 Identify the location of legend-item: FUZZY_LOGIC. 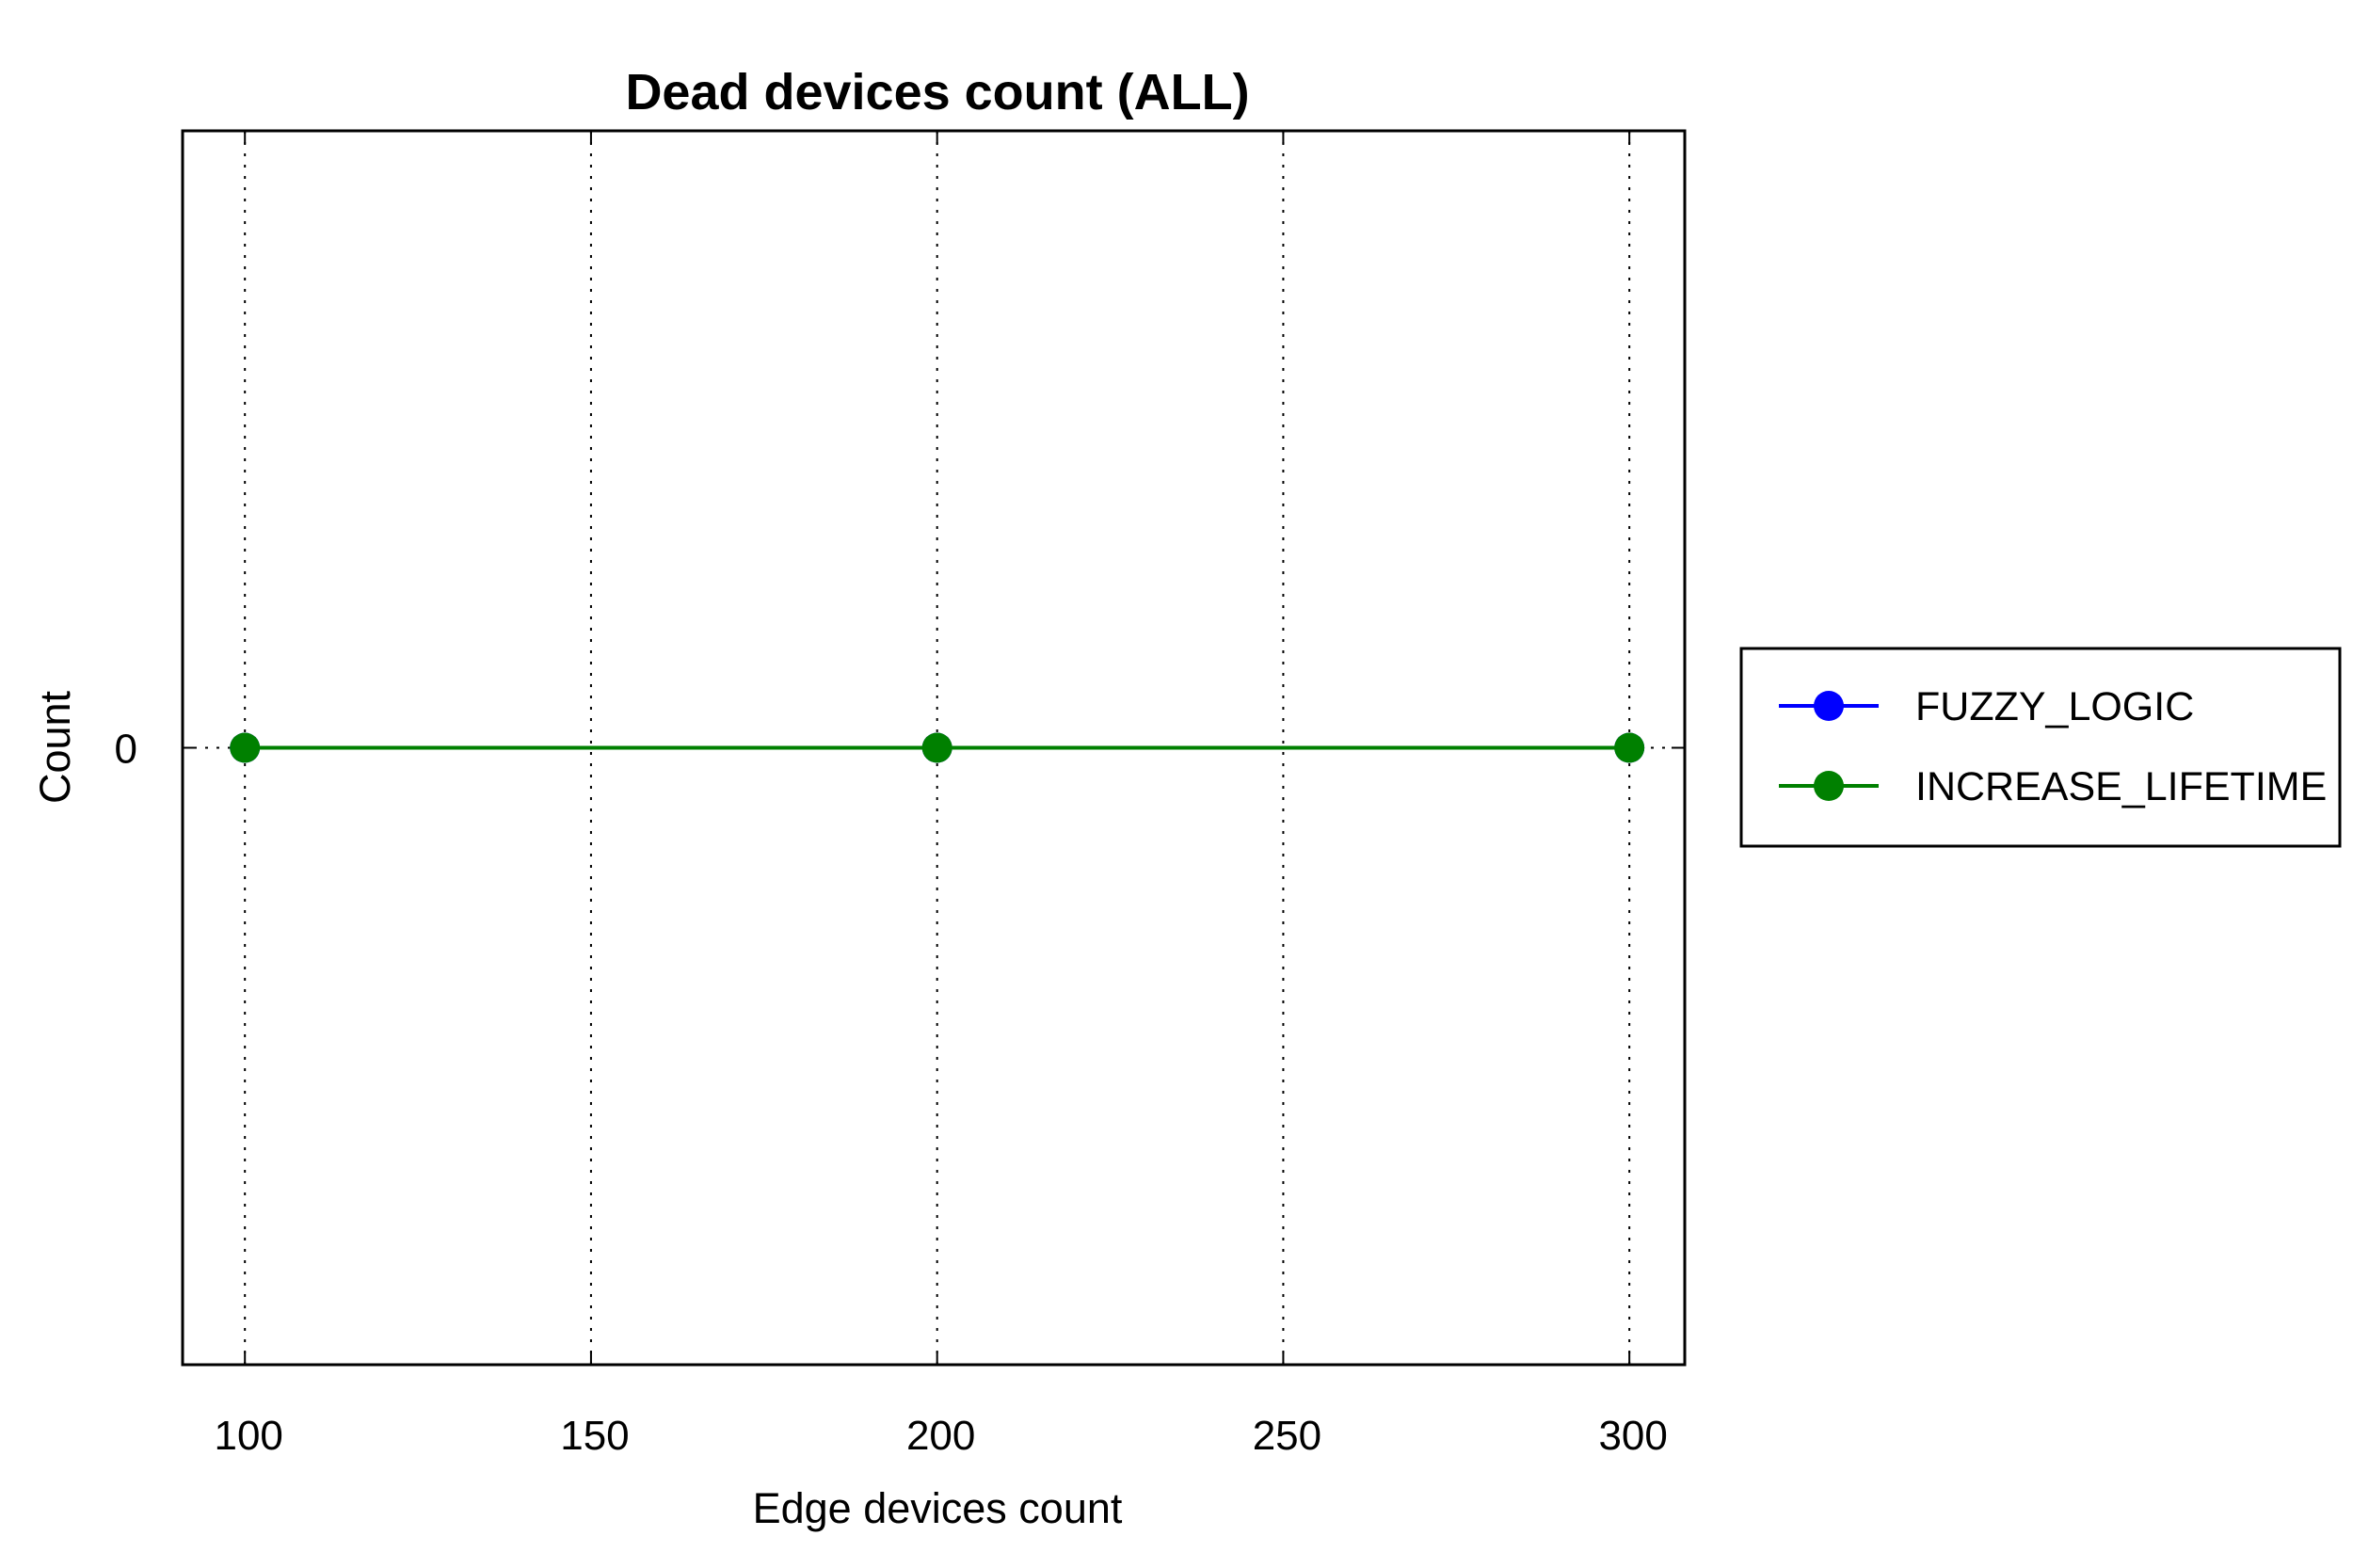
(1987, 706).